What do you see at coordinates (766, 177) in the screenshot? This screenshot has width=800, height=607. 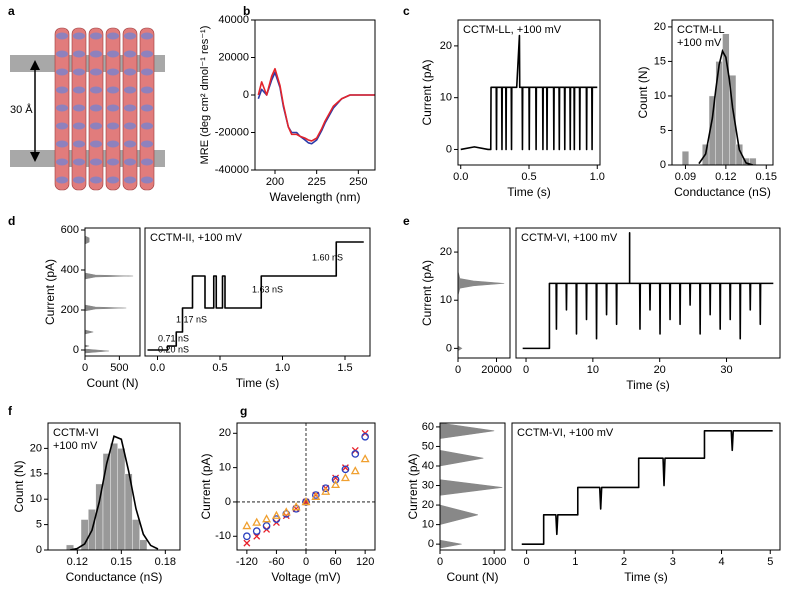 I see `x-tick-label: 0.15` at bounding box center [766, 177].